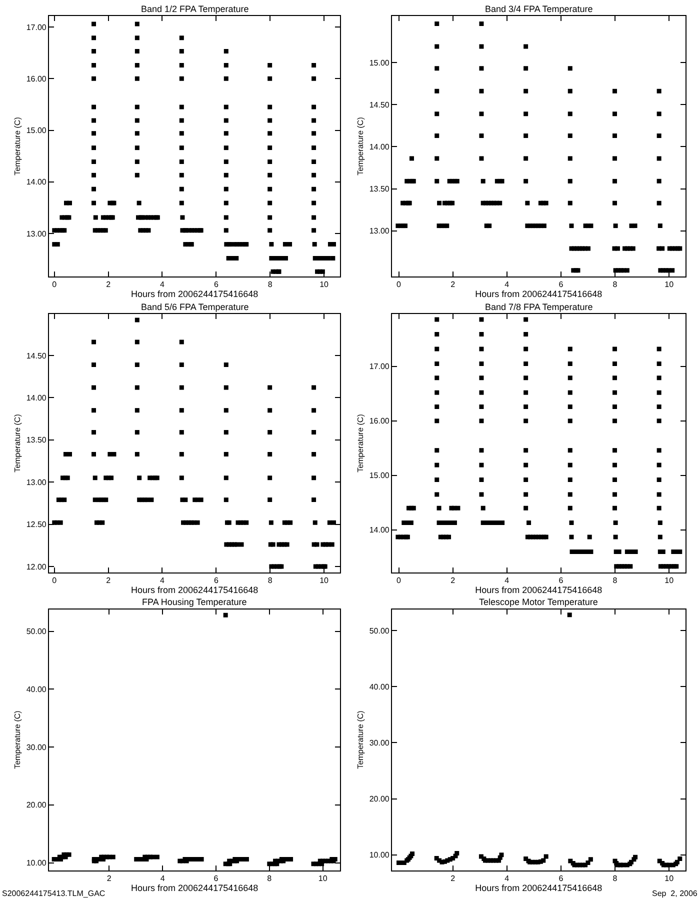 The image size is (700, 900). Describe the element at coordinates (194, 602) in the screenshot. I see `chart-title: FPA Housing Temperature` at that location.